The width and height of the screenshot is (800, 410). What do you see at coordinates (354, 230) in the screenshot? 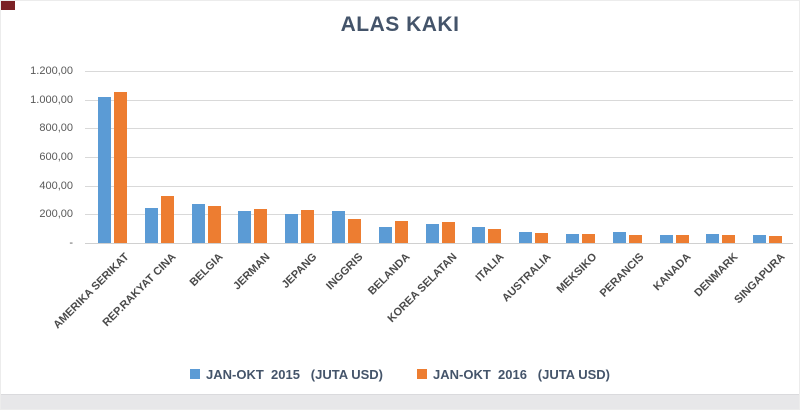
I see `bar-2016-inggris` at bounding box center [354, 230].